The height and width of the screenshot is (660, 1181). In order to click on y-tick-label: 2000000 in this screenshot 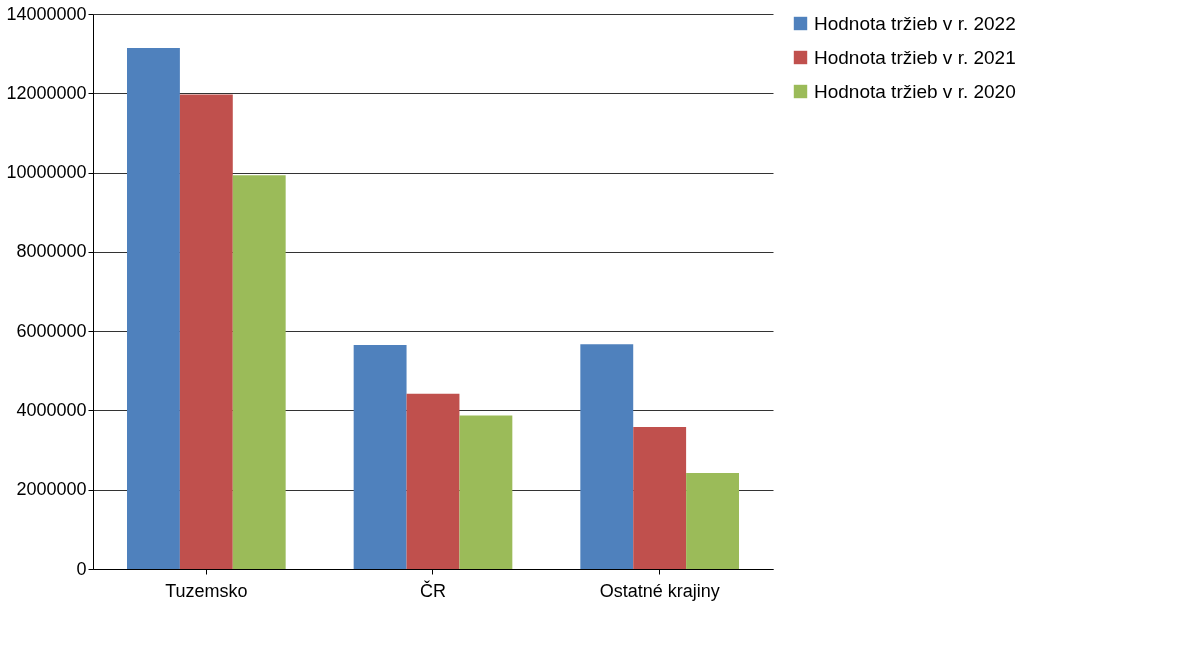, I will do `click(51, 489)`.